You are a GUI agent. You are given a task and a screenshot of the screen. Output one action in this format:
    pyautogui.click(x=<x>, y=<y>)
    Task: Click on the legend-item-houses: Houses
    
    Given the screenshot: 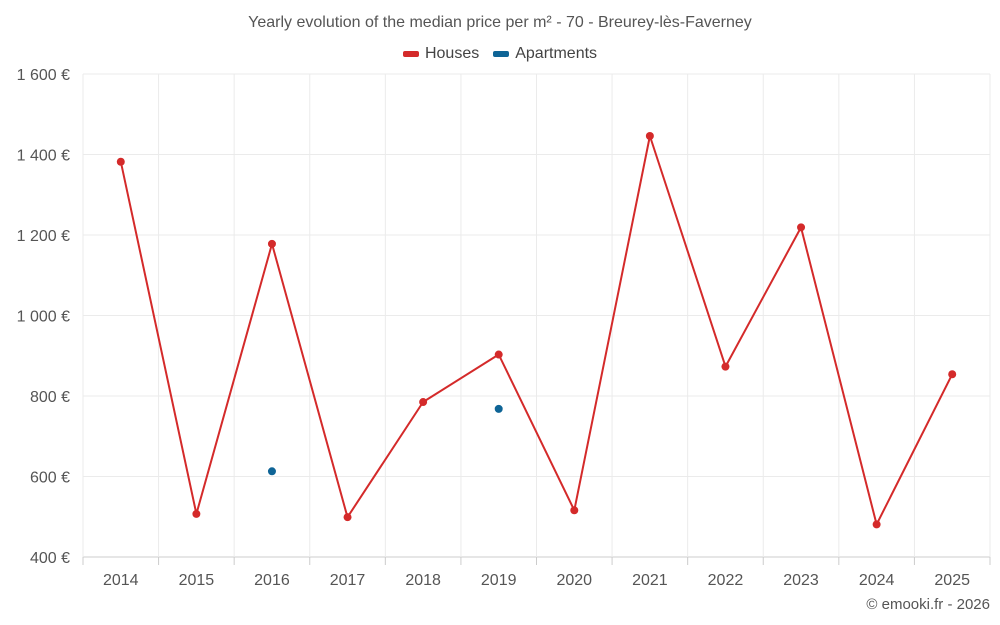 What is the action you would take?
    pyautogui.click(x=441, y=54)
    